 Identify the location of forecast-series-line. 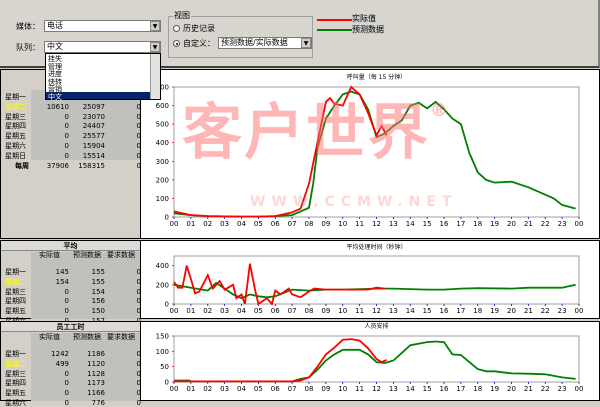
(375, 361).